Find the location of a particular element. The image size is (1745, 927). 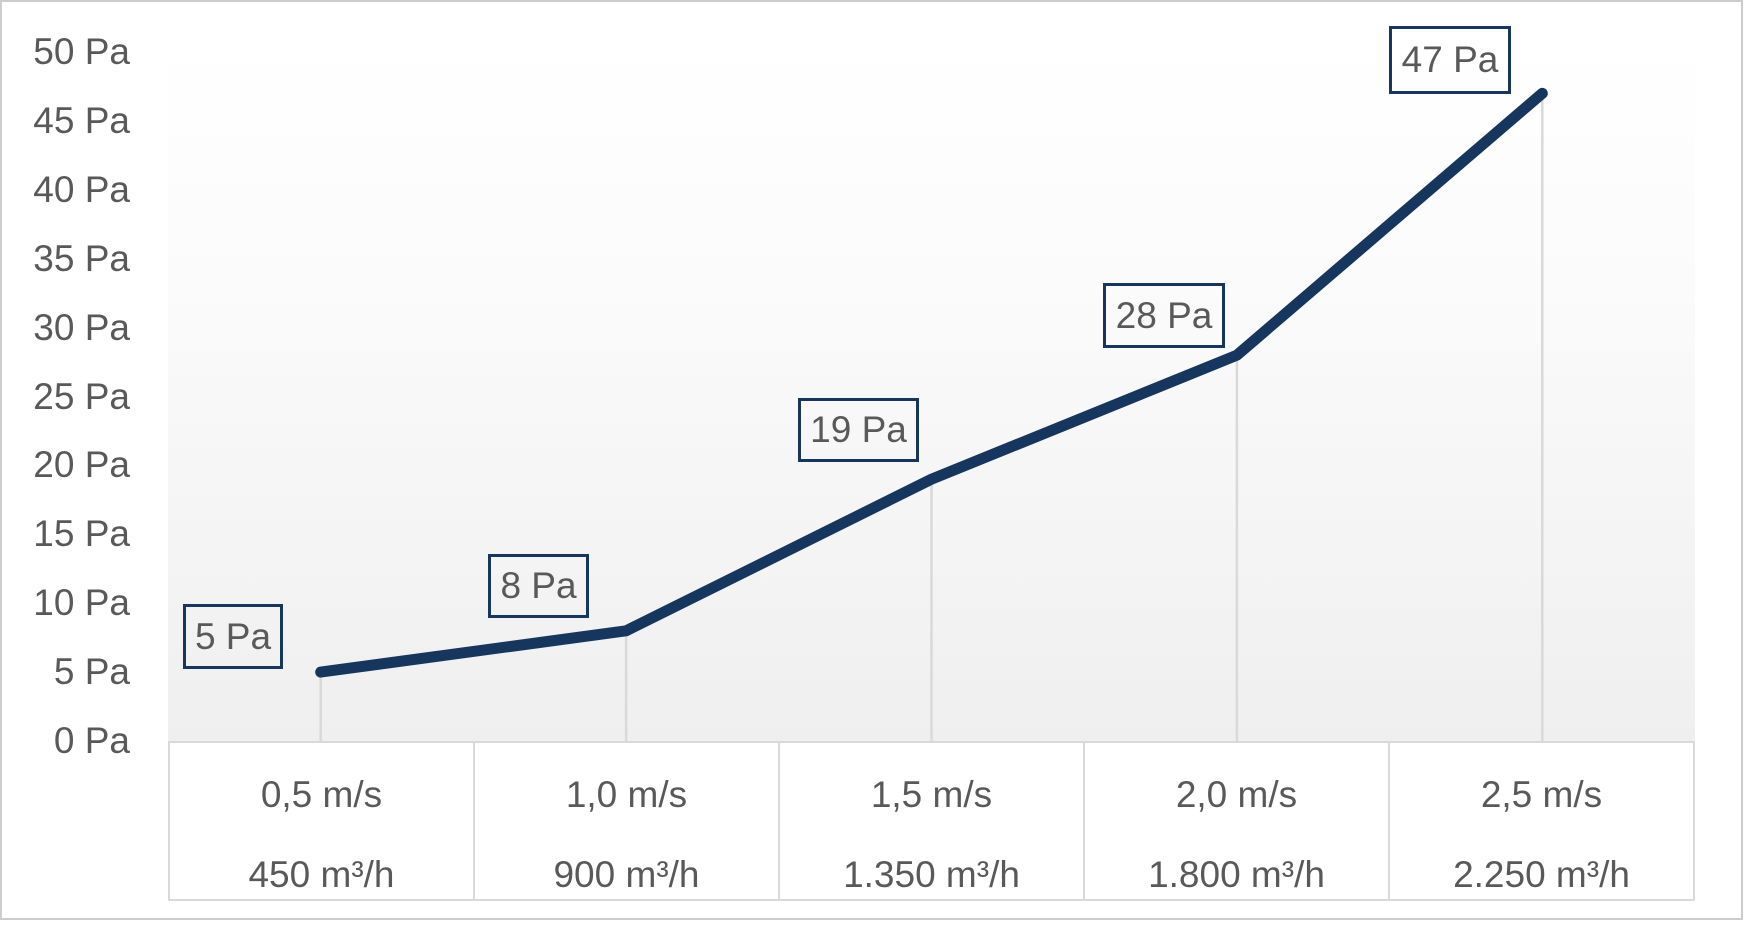

y-axis-tick-label: 40 Pa is located at coordinates (81, 189).